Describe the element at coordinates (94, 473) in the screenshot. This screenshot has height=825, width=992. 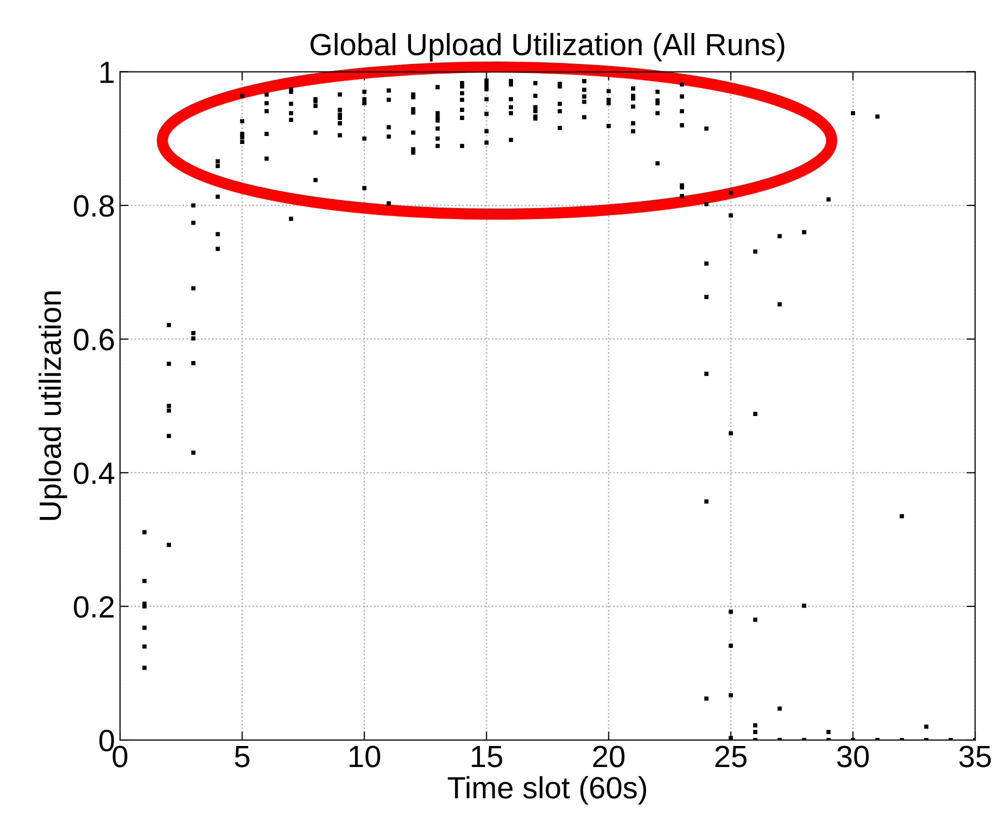
I see `y-tick-label: 0.4` at that location.